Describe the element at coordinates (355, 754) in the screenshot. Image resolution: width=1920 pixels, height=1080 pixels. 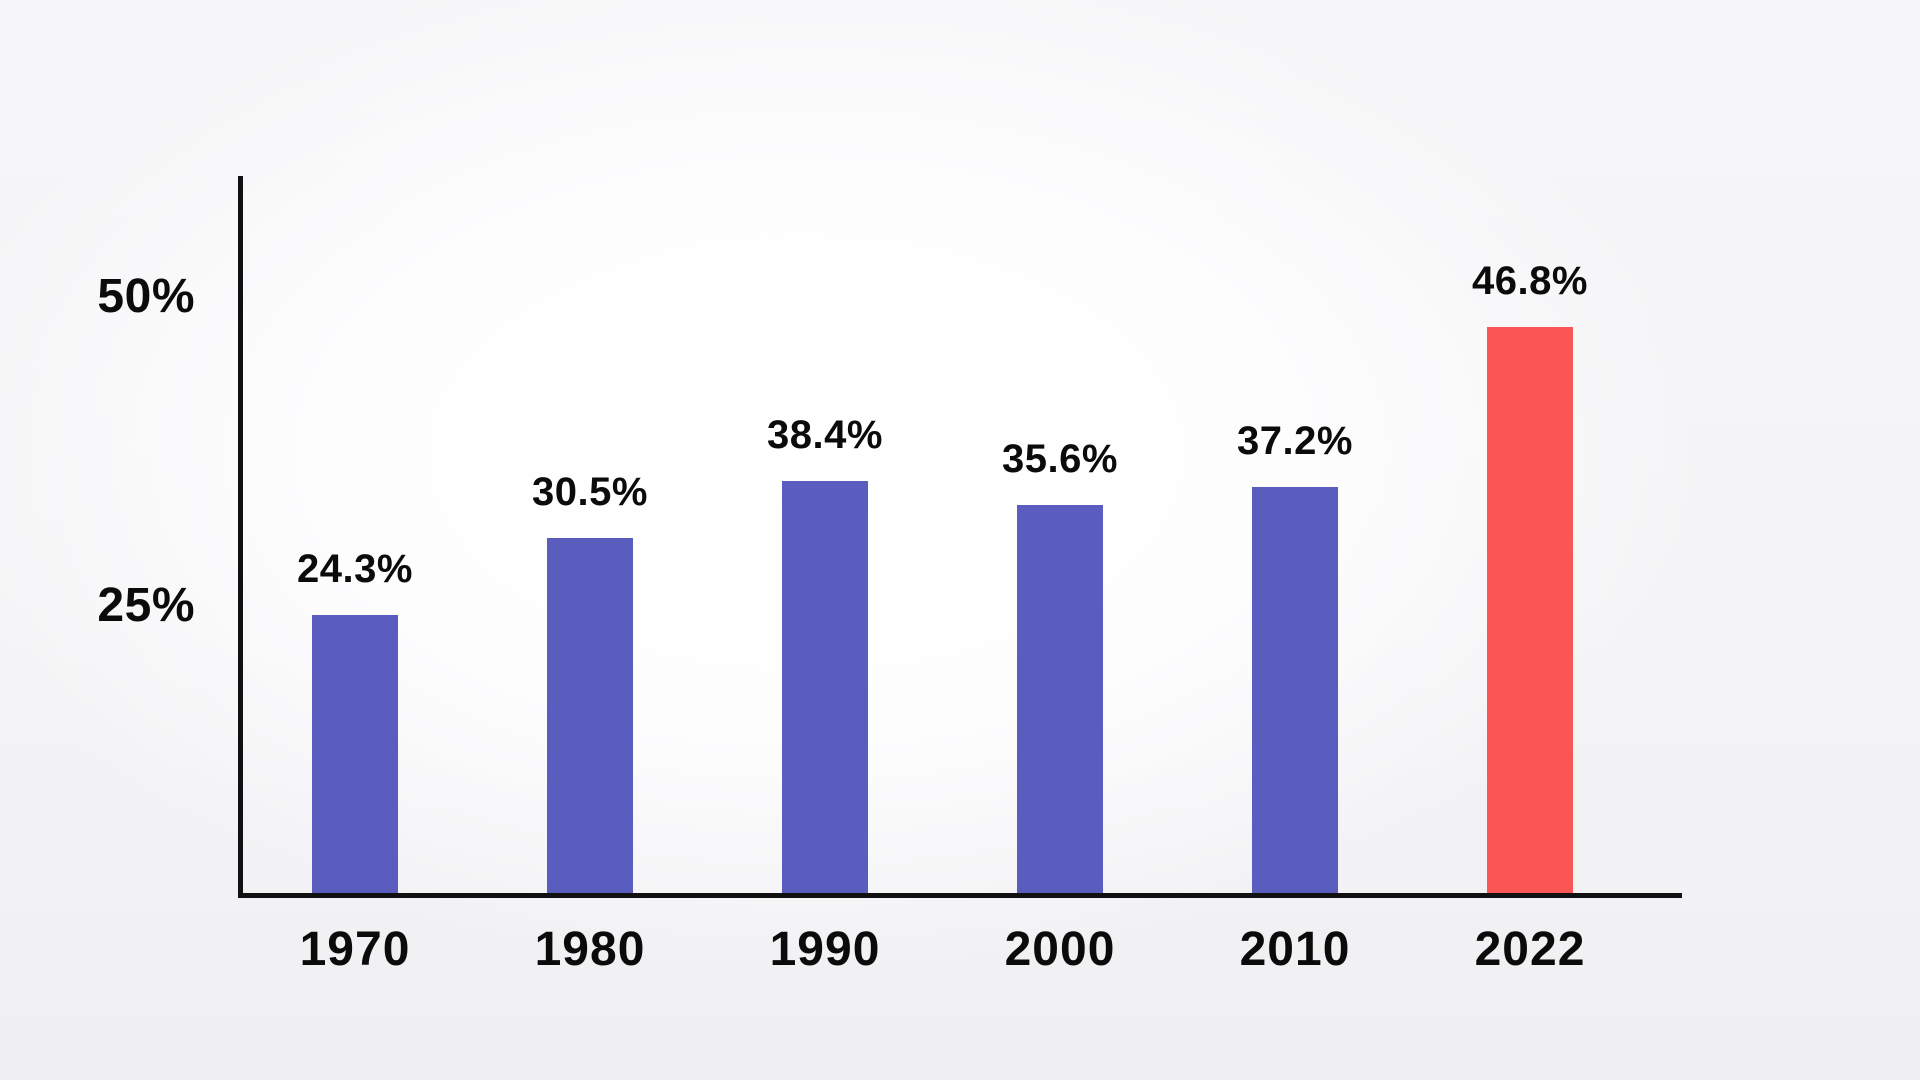
I see `bar-1970` at that location.